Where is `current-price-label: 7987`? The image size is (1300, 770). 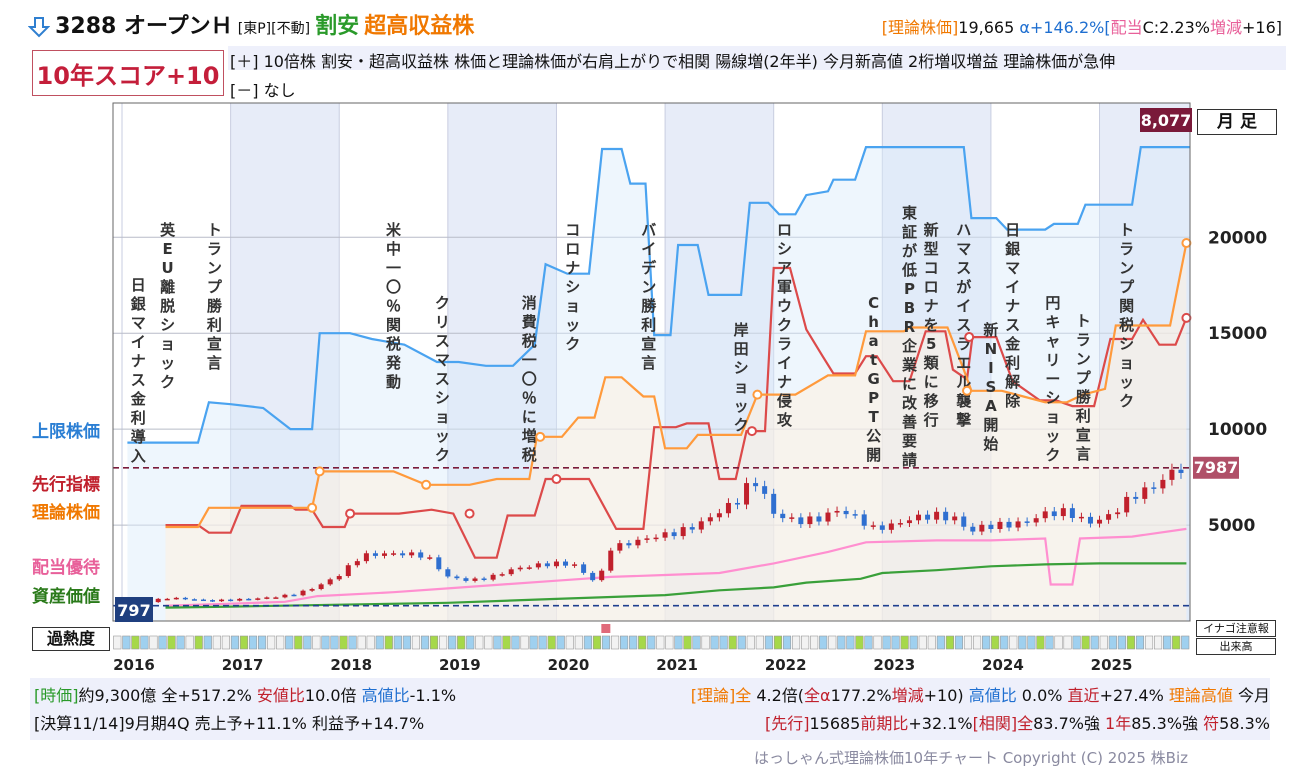 current-price-label: 7987 is located at coordinates (1216, 467).